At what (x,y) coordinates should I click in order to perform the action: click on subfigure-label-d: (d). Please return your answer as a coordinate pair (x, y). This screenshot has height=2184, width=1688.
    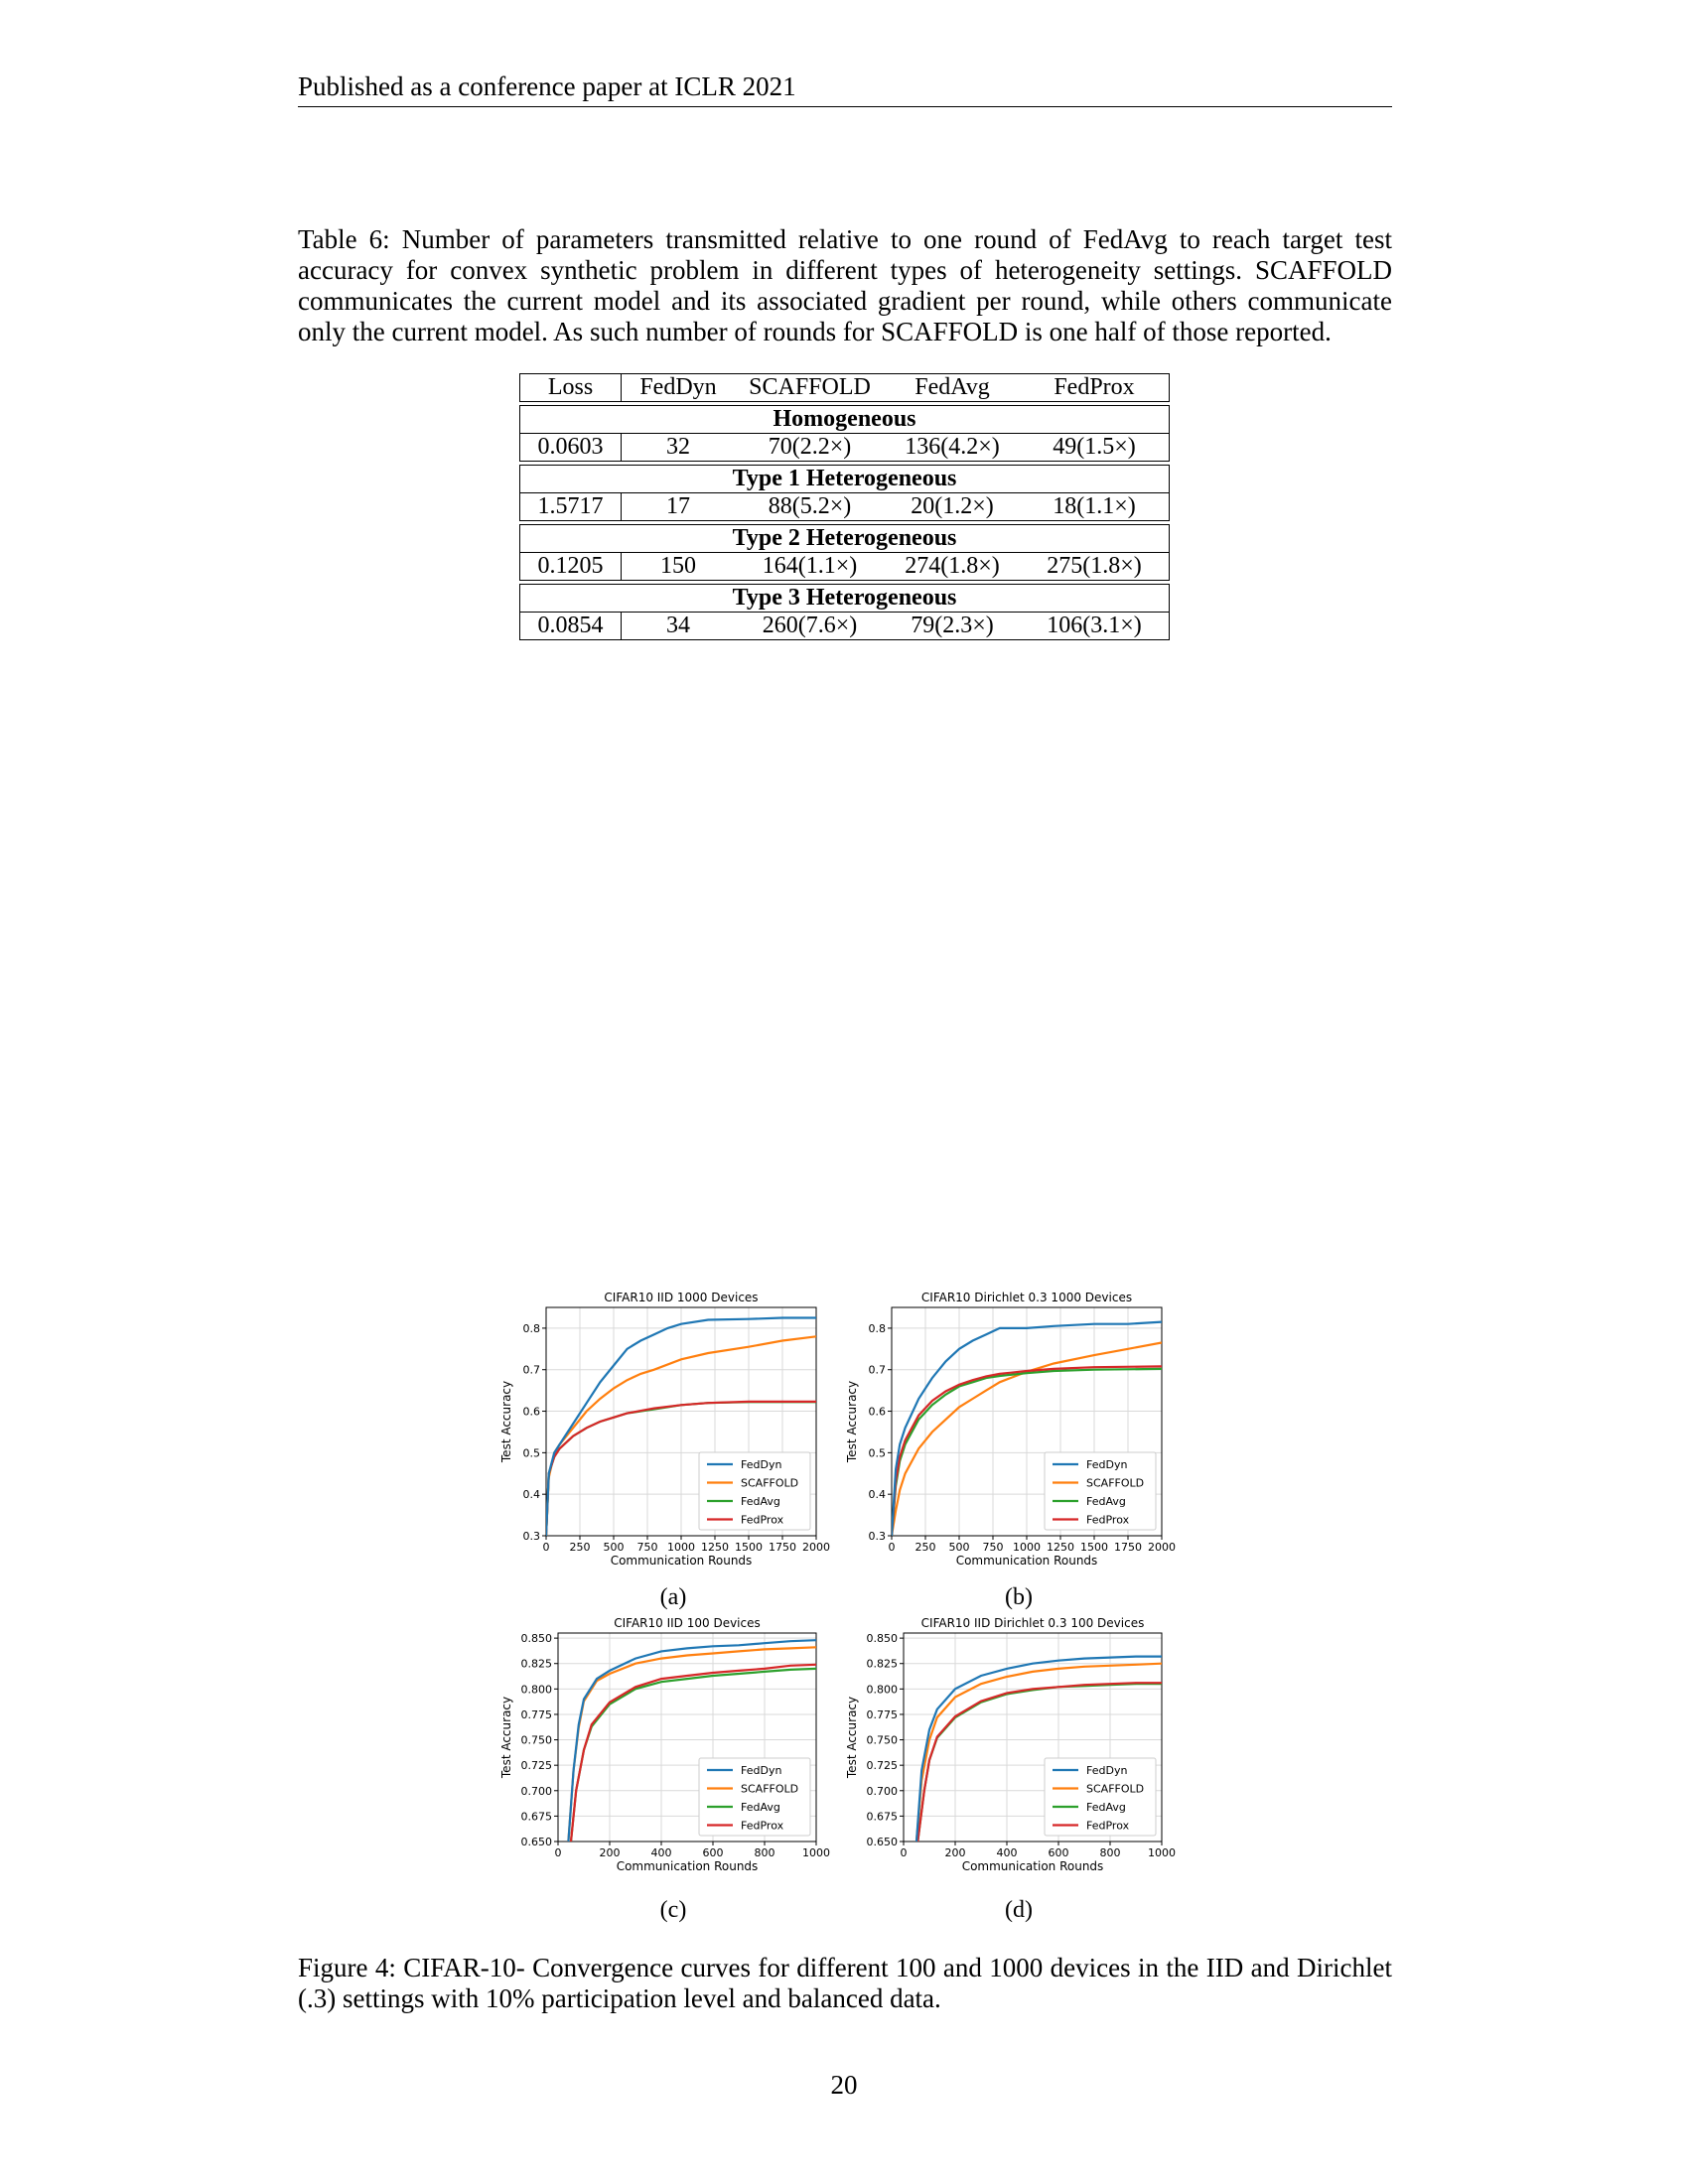
    Looking at the image, I should click on (1019, 1910).